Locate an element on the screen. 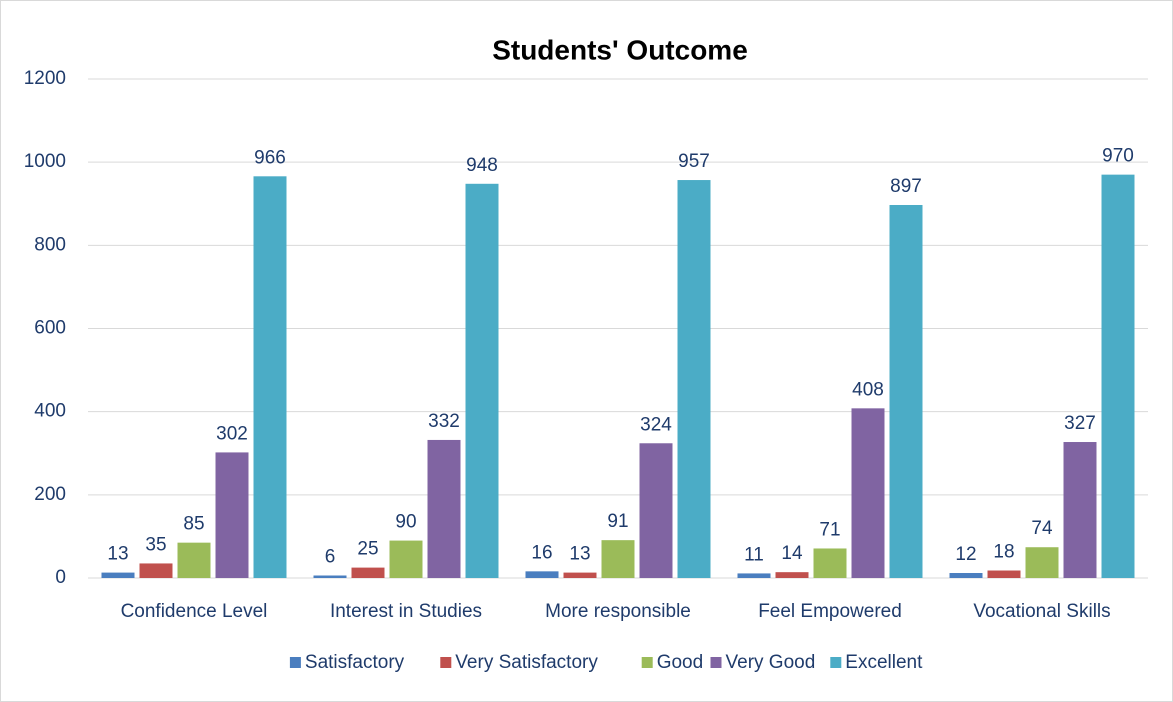 The image size is (1173, 702). legend-label: Satisfactory is located at coordinates (355, 662).